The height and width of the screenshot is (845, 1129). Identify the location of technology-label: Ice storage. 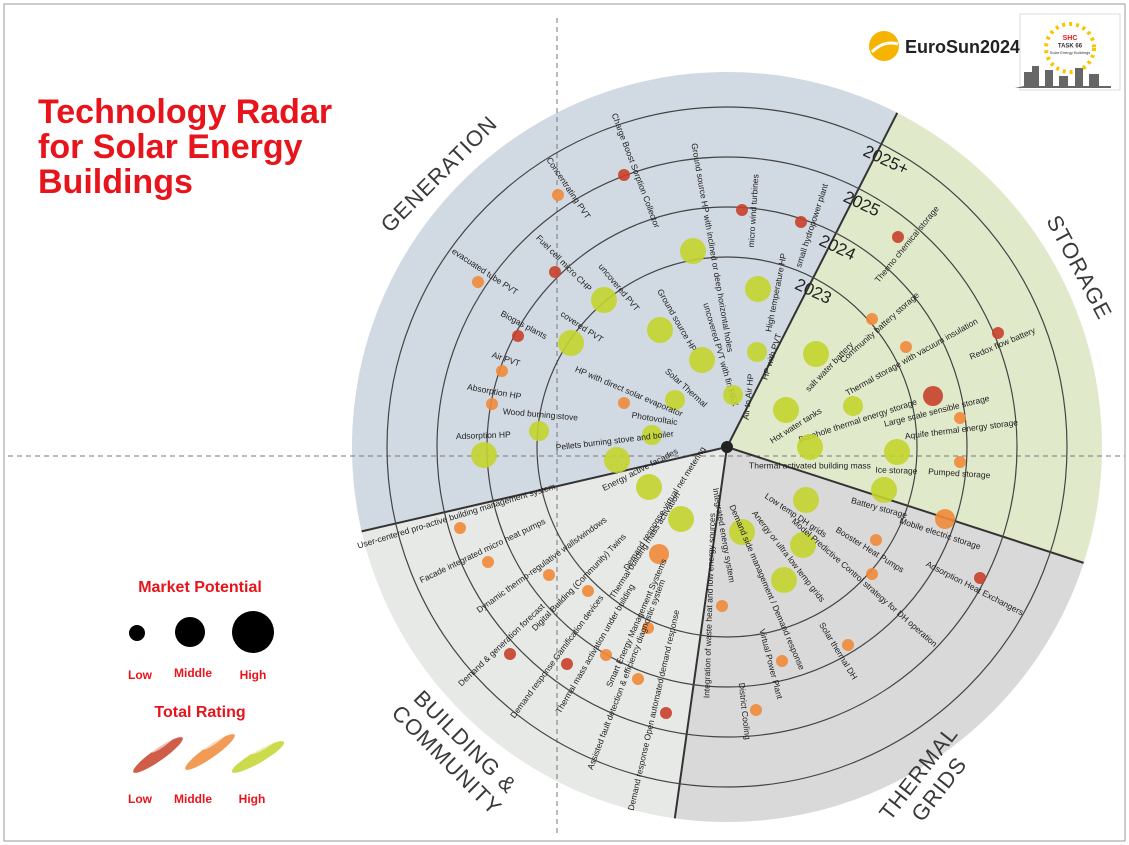
(896, 470).